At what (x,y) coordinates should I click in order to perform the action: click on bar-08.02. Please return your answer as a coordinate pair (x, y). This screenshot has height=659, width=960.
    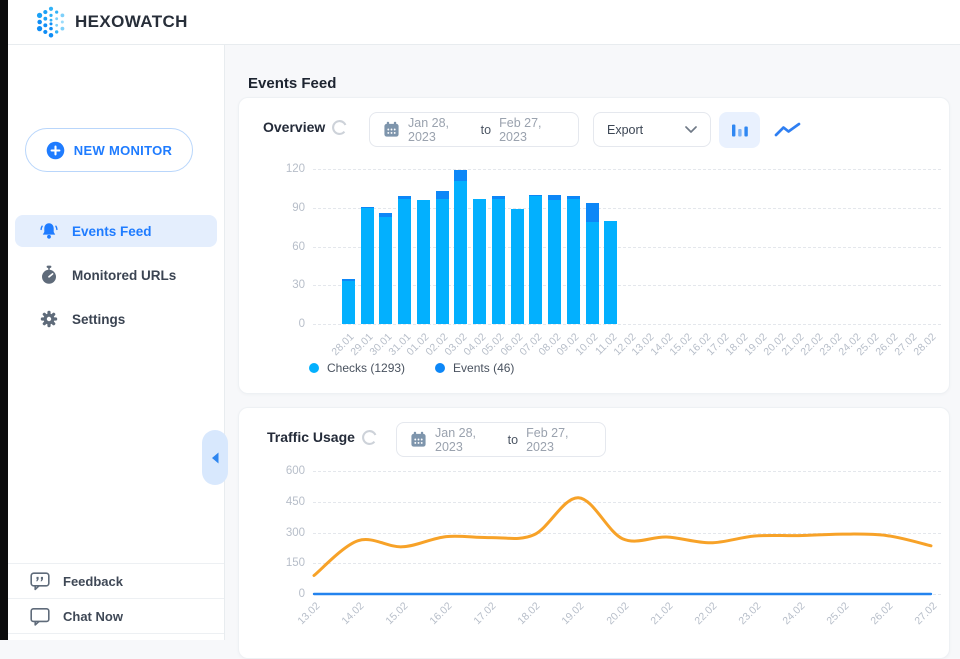
    Looking at the image, I should click on (555, 259).